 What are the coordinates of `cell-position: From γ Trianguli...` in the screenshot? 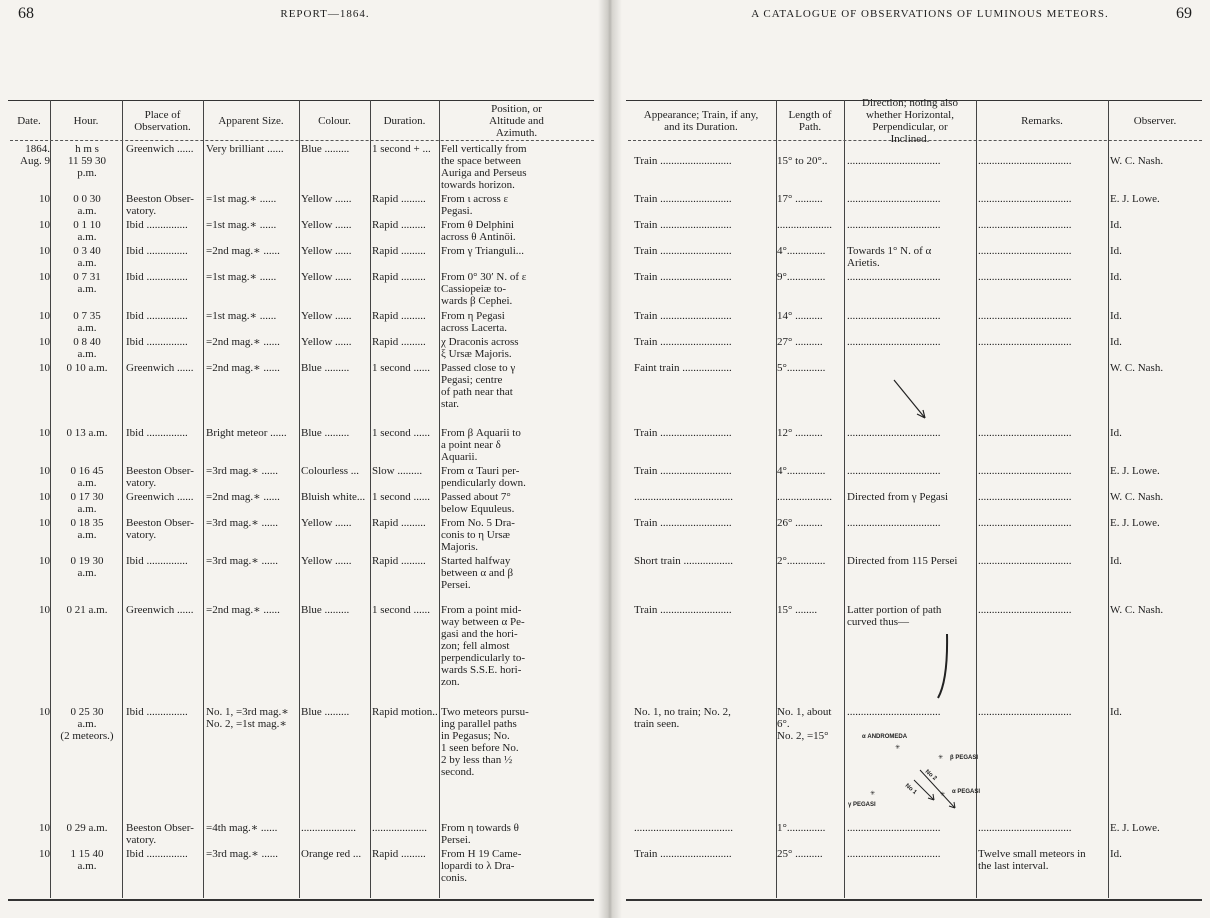 It's located at (482, 251).